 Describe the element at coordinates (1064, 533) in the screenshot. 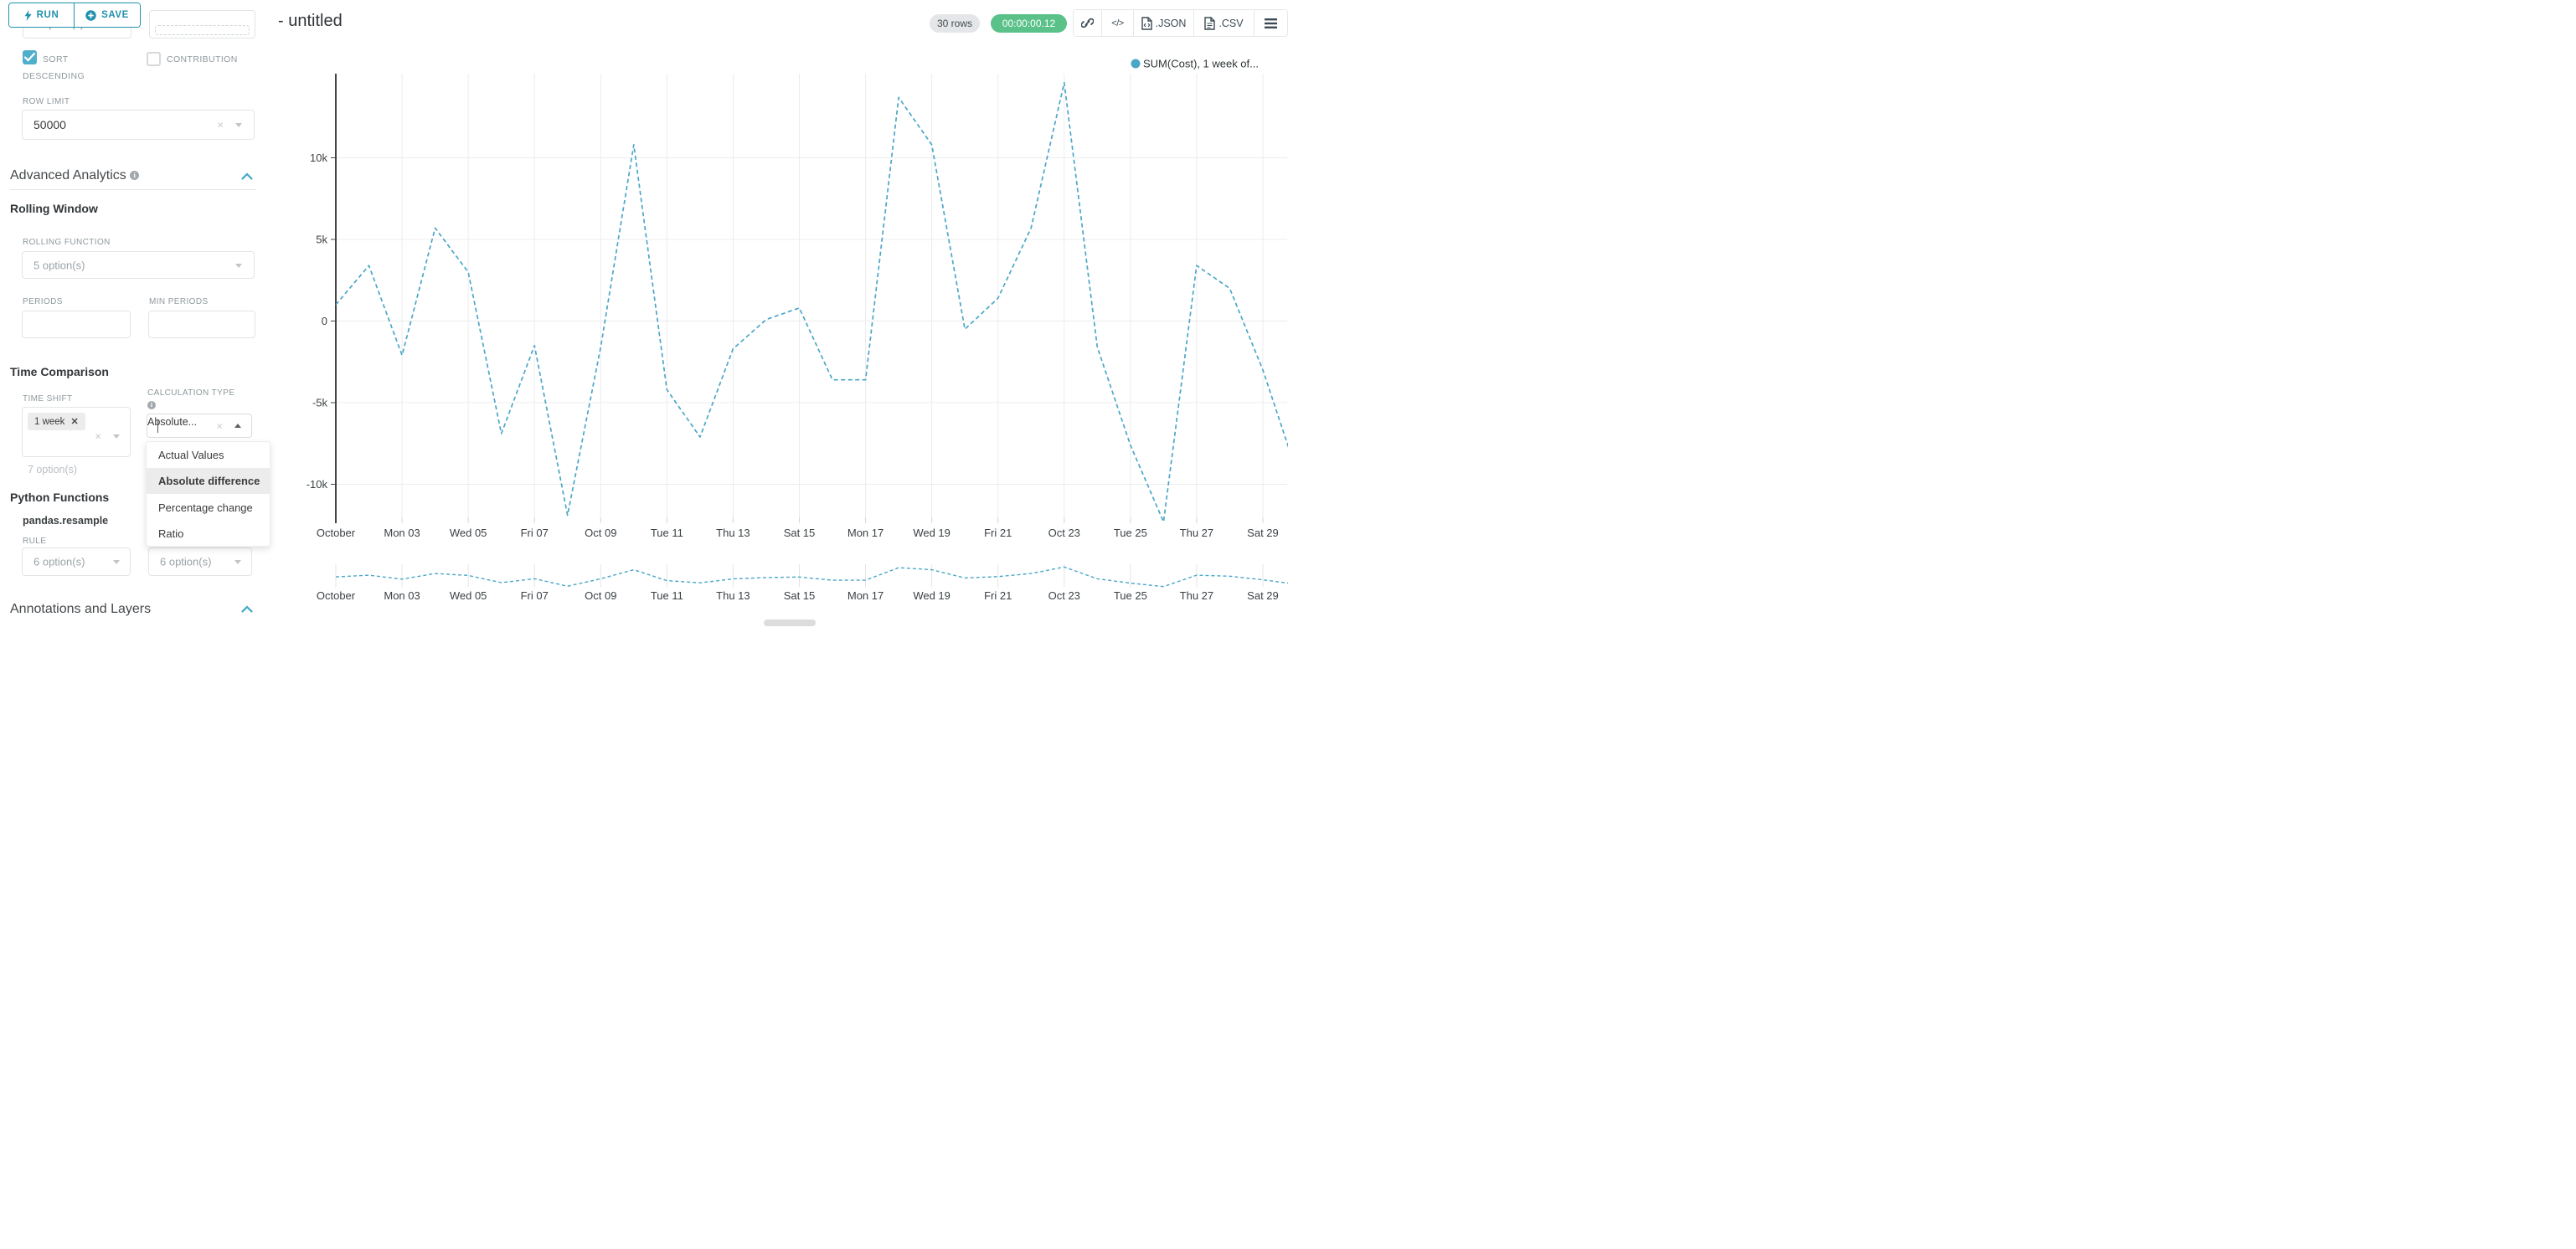

I see `x-axis-label: Oct 23` at that location.